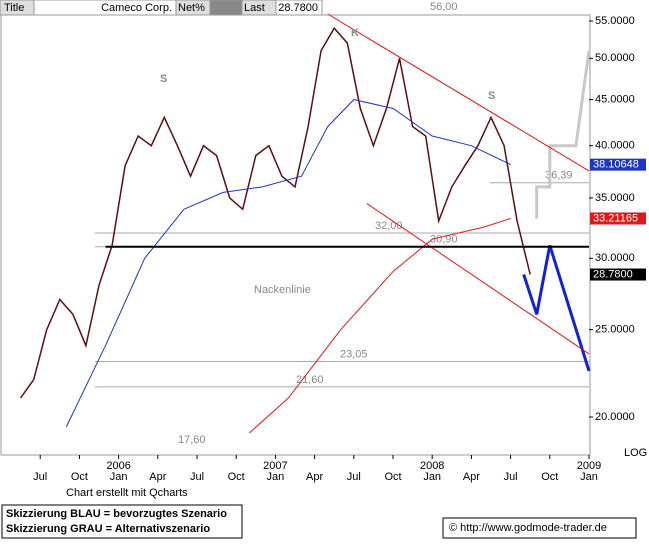 The height and width of the screenshot is (544, 649). What do you see at coordinates (444, 7) in the screenshot?
I see `level-label: 56,00` at bounding box center [444, 7].